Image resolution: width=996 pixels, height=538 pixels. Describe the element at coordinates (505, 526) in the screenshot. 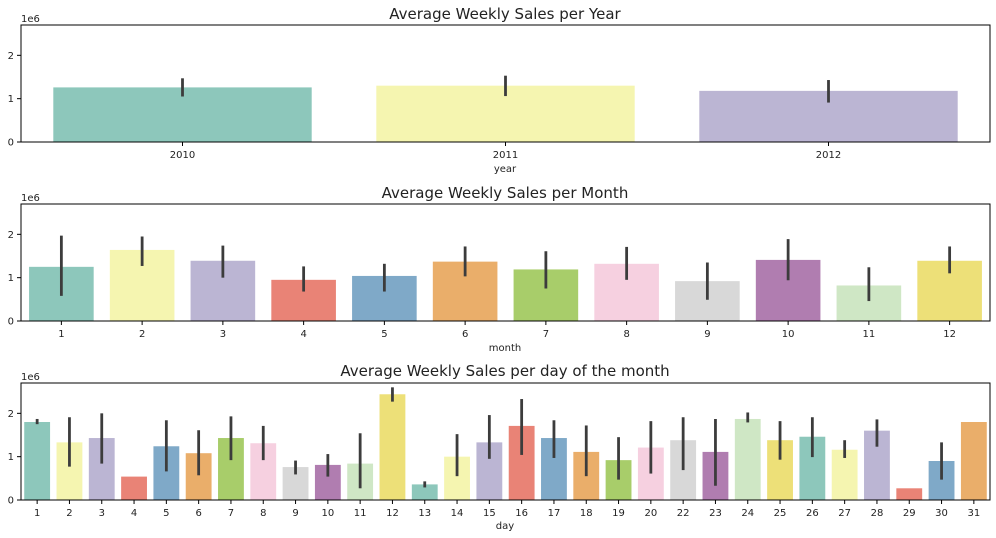

I see `x-axis-label: day` at that location.